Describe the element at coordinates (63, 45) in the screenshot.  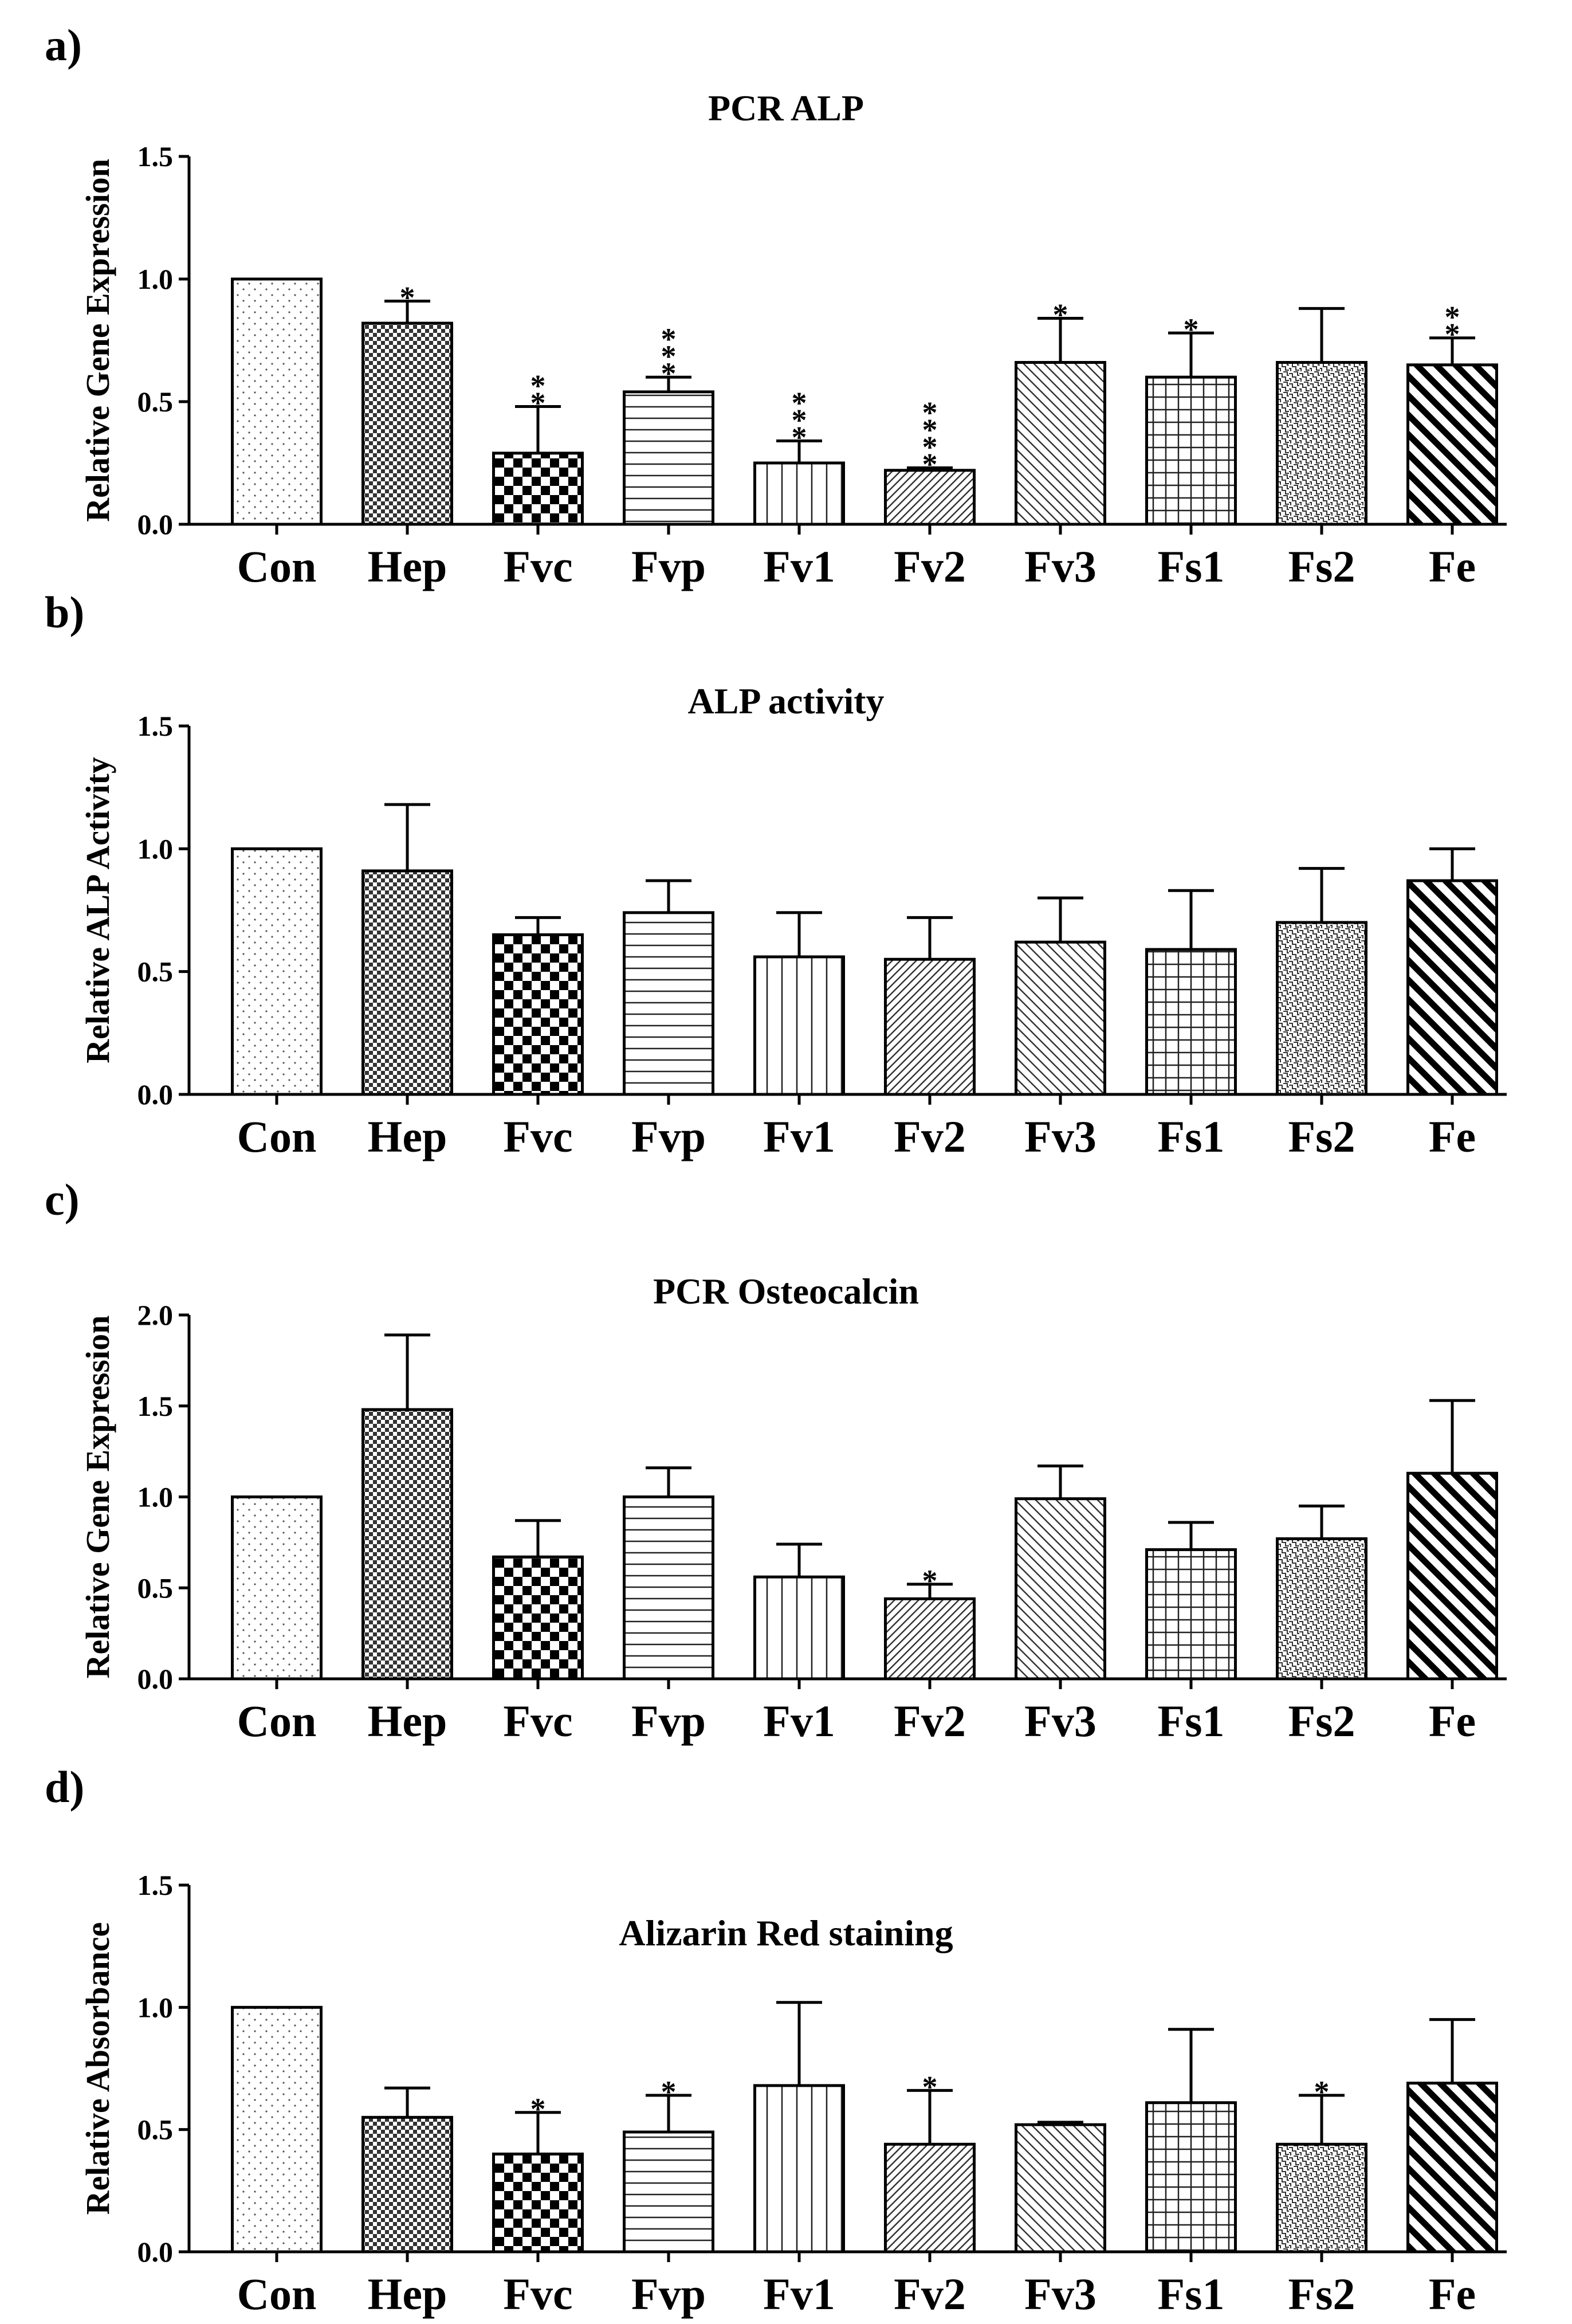
I see `panel-letter: a)` at that location.